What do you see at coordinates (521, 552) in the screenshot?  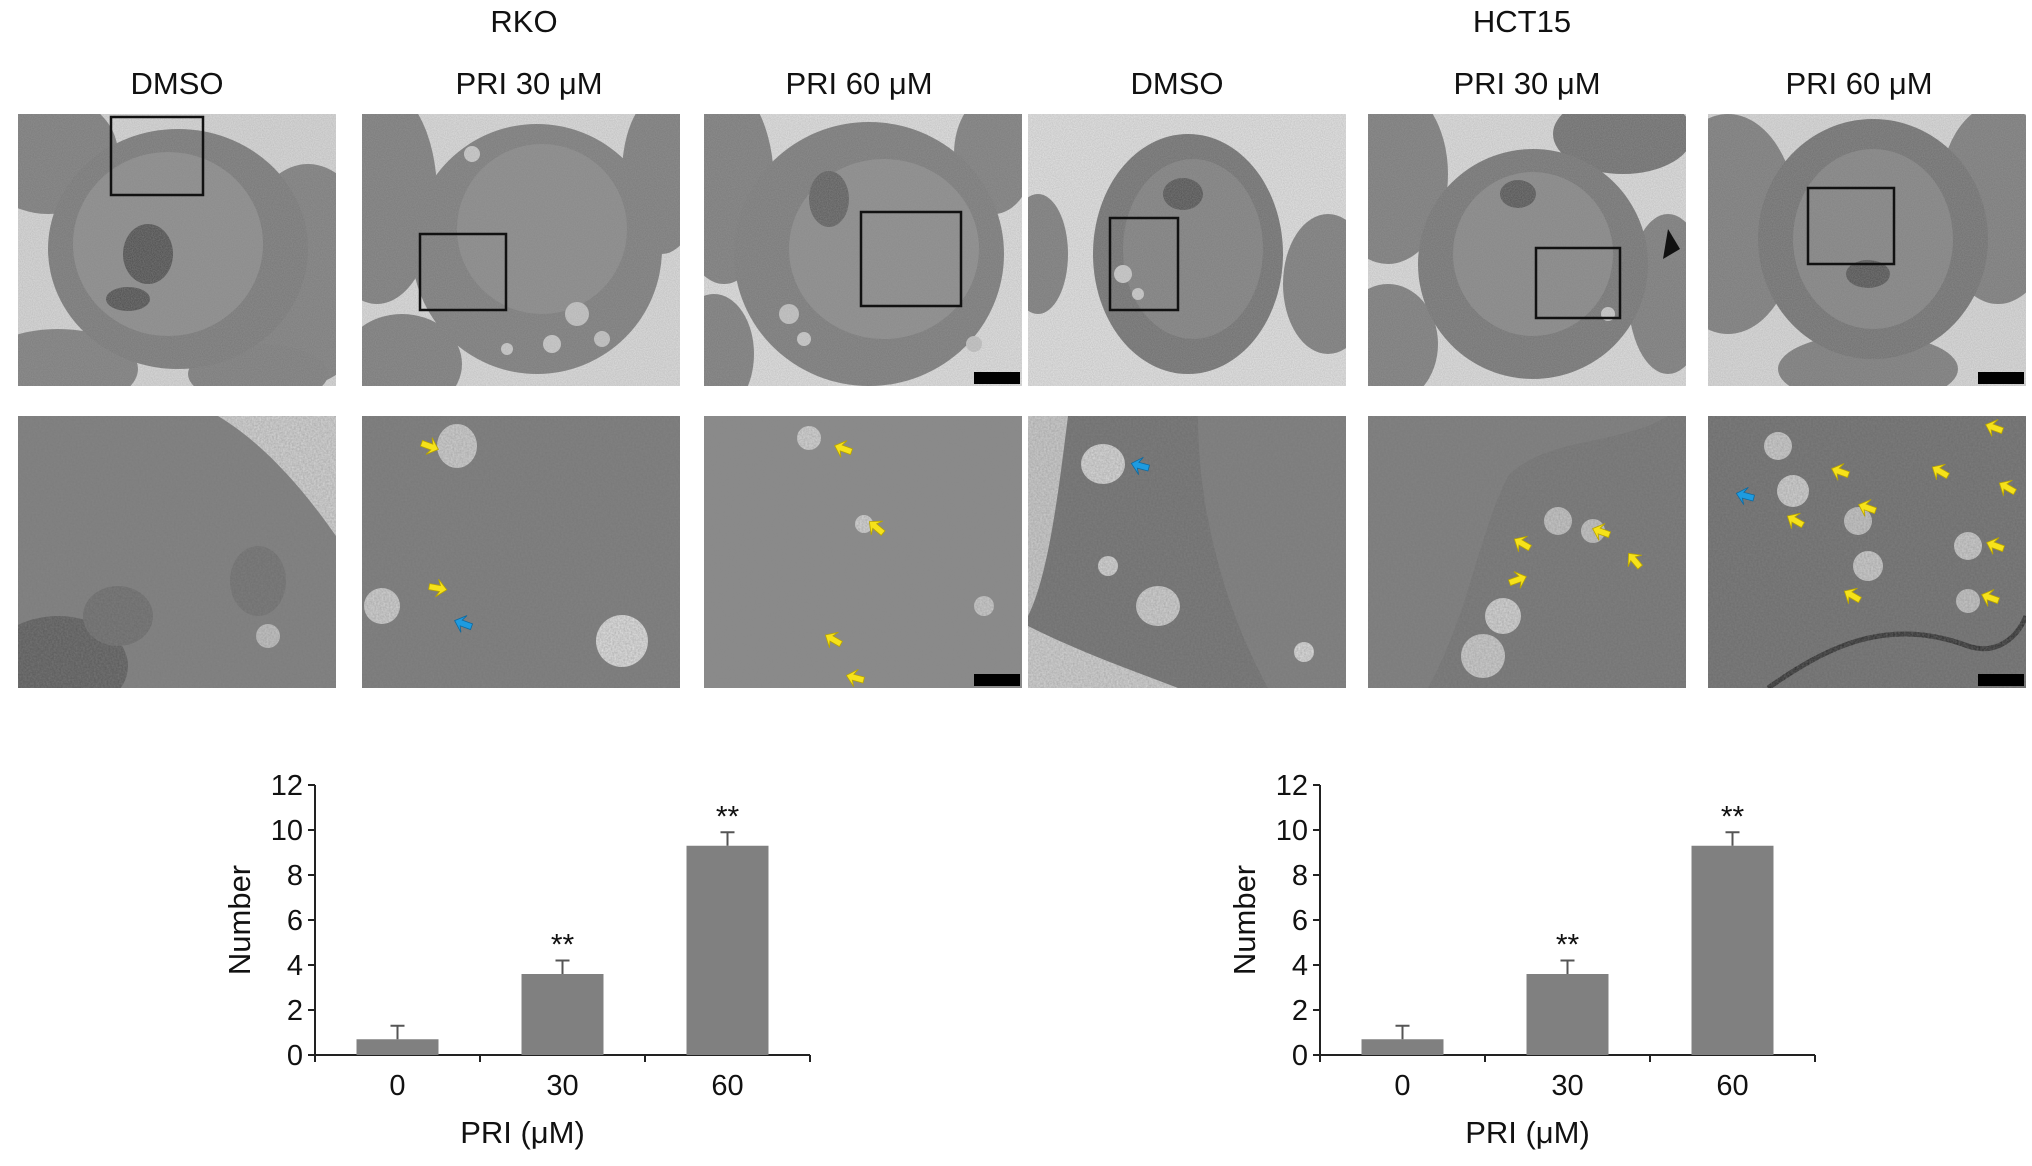 I see `micrograph-rko-pri30-detail` at bounding box center [521, 552].